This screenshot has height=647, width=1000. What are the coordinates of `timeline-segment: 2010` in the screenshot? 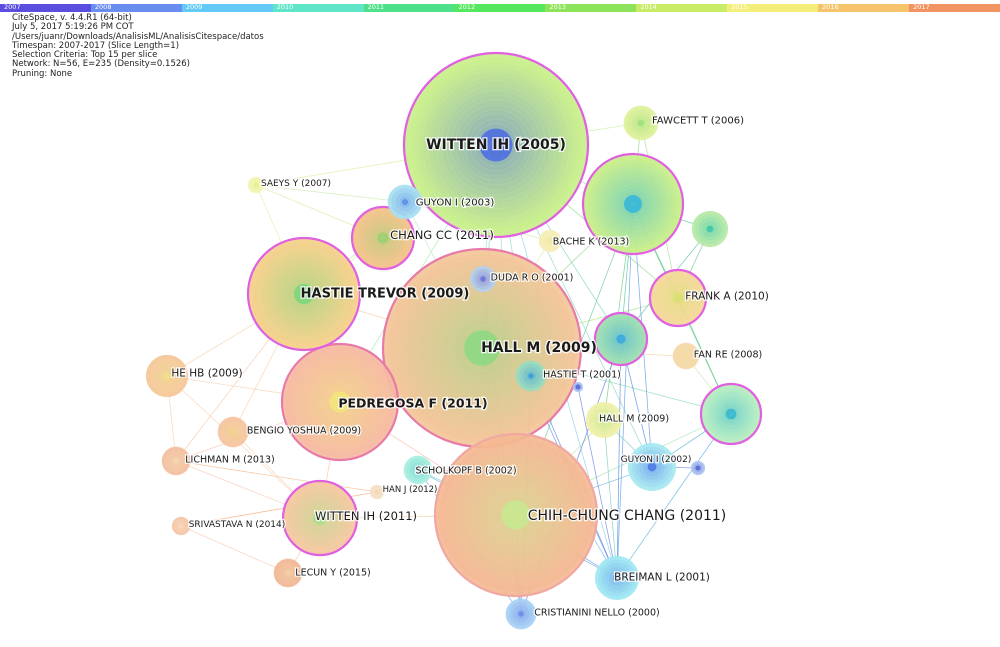 It's located at (318, 7).